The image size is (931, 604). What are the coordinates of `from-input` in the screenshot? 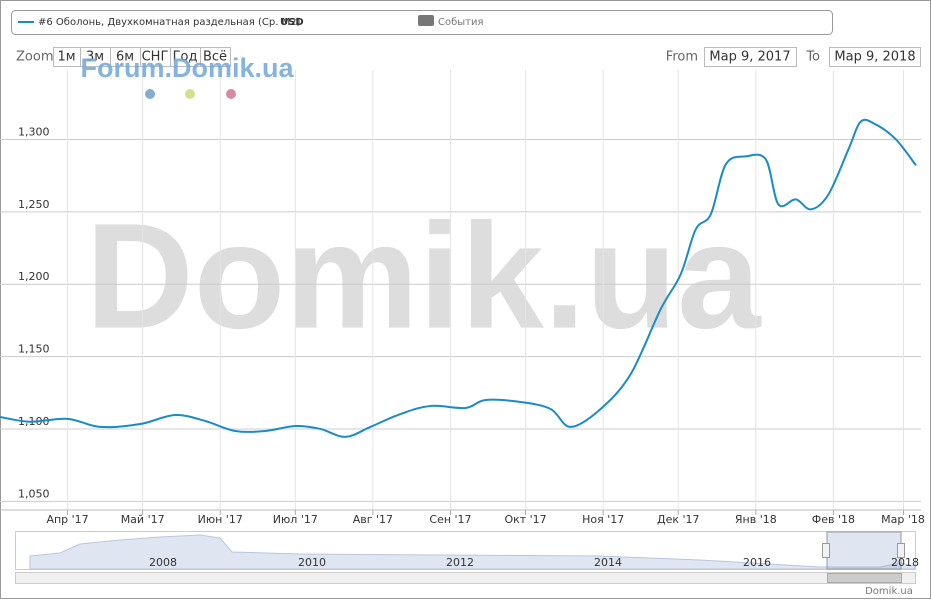 It's located at (750, 57).